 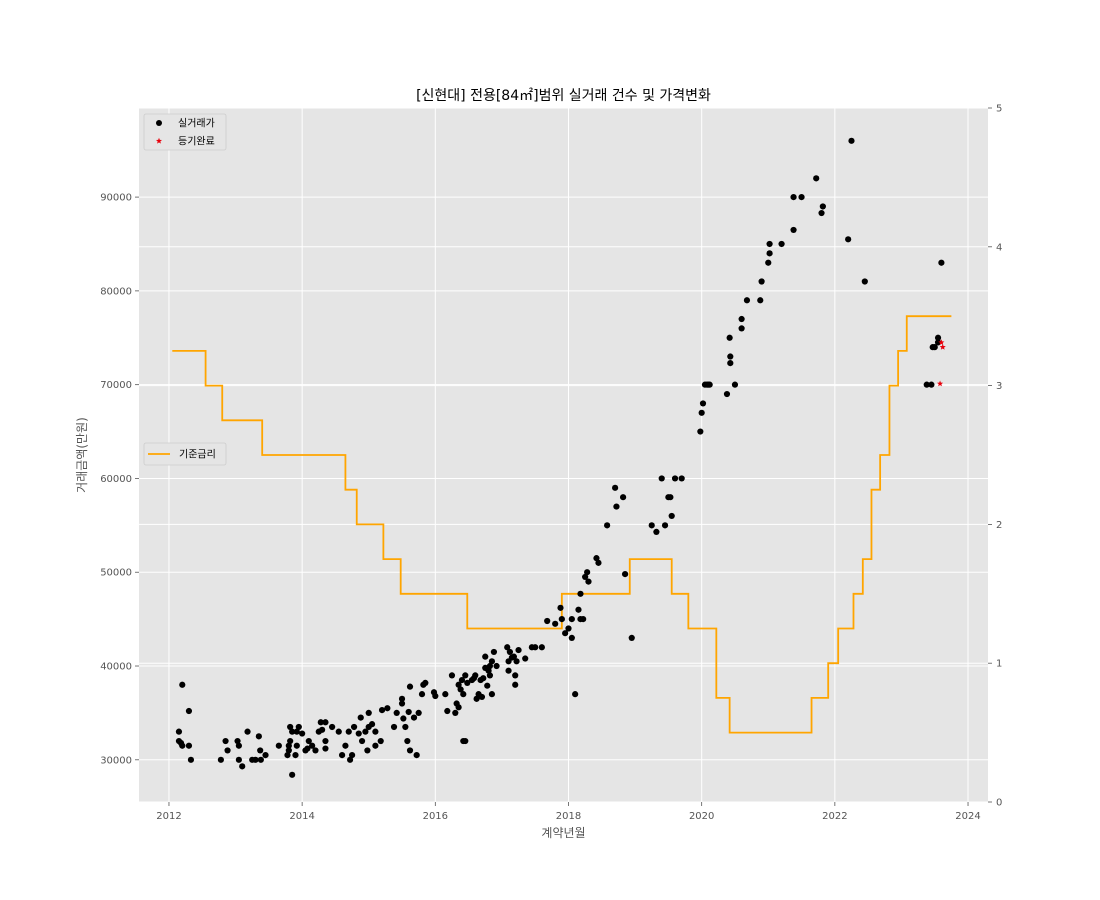 What do you see at coordinates (116, 479) in the screenshot?
I see `y-tick-label: 60000` at bounding box center [116, 479].